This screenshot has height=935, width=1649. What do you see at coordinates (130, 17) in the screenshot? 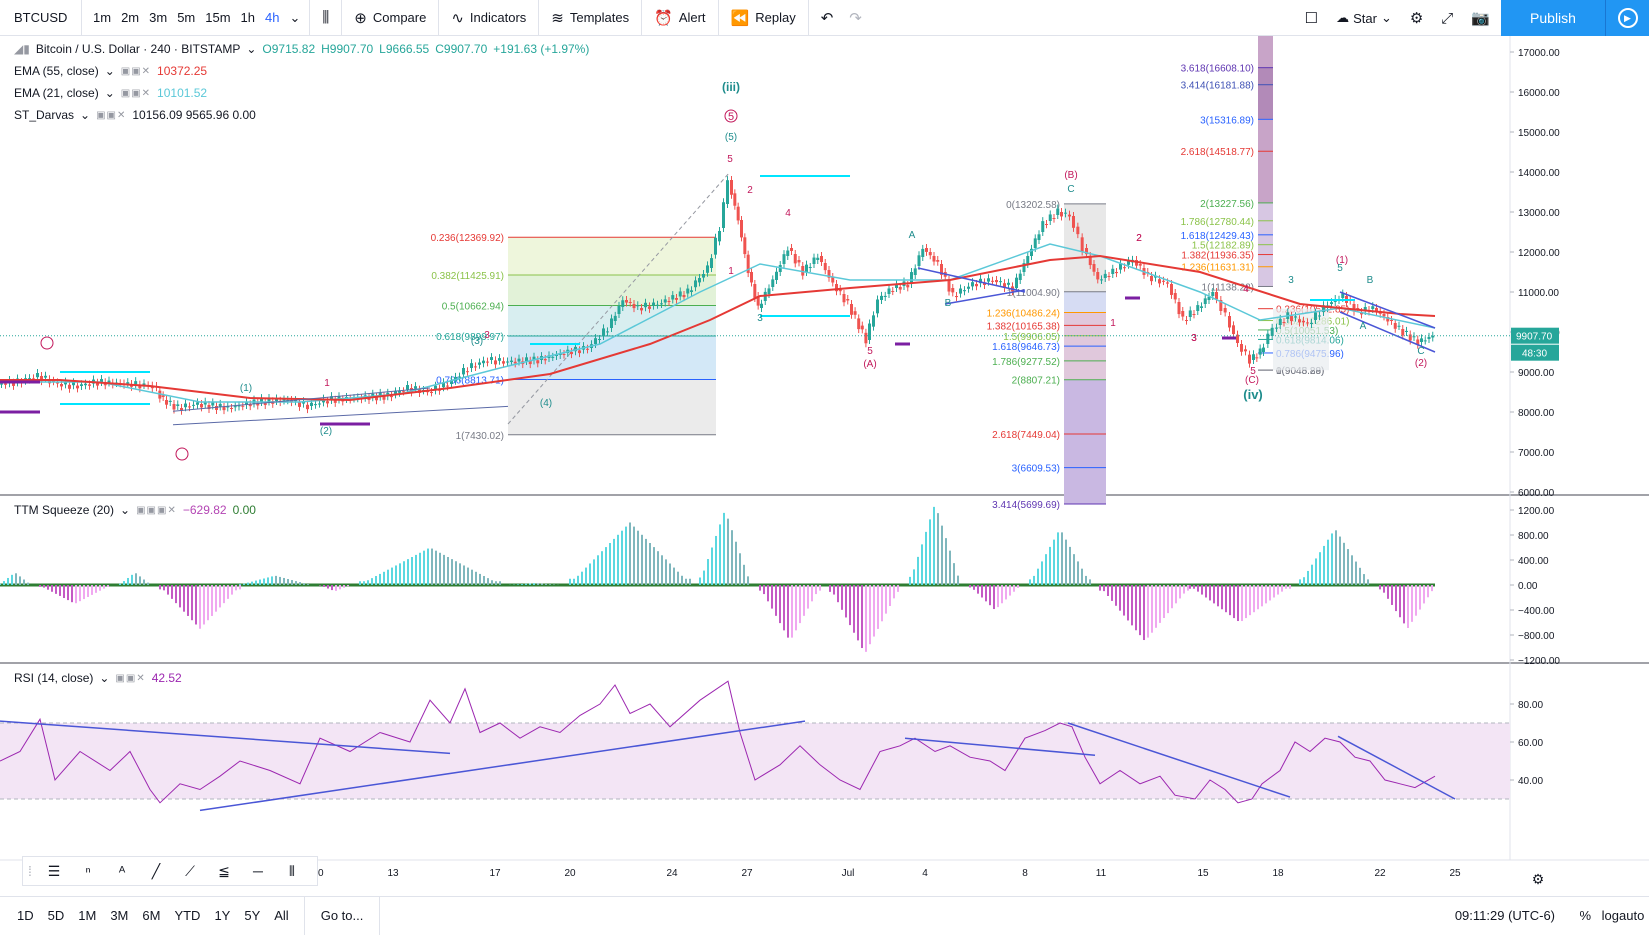
I see `timeframe-2m: 2m` at bounding box center [130, 17].